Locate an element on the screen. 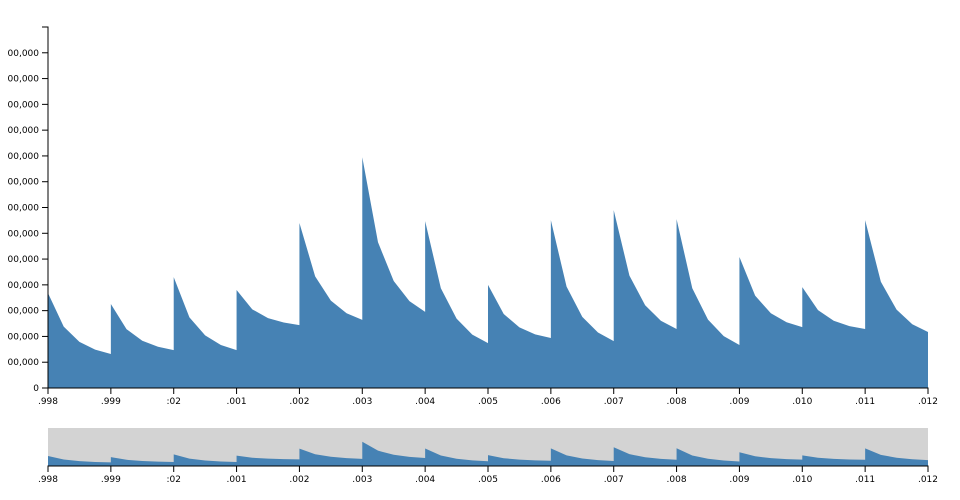  area is located at coordinates (488, 453).